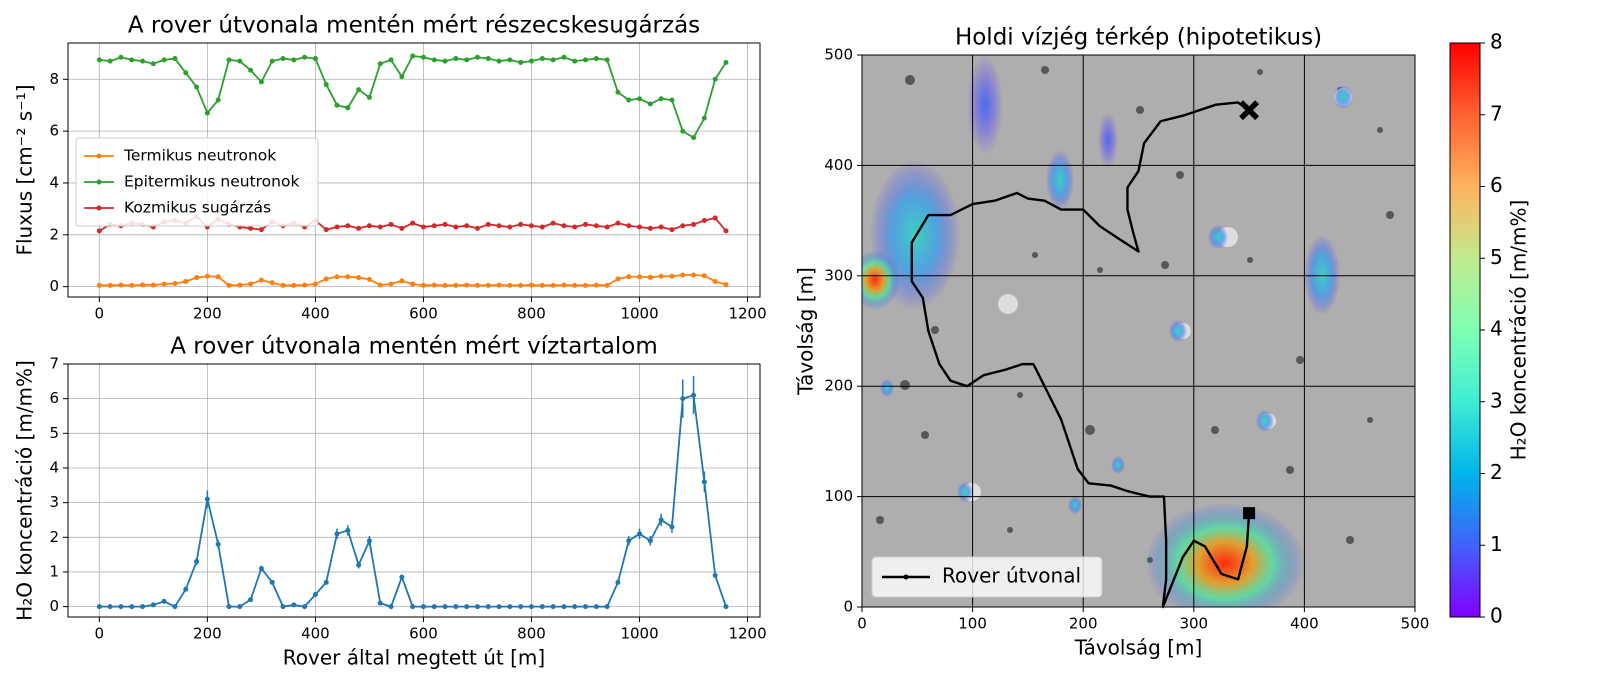 The height and width of the screenshot is (700, 1600). Describe the element at coordinates (838, 386) in the screenshot. I see `y-tick-label: 200` at that location.